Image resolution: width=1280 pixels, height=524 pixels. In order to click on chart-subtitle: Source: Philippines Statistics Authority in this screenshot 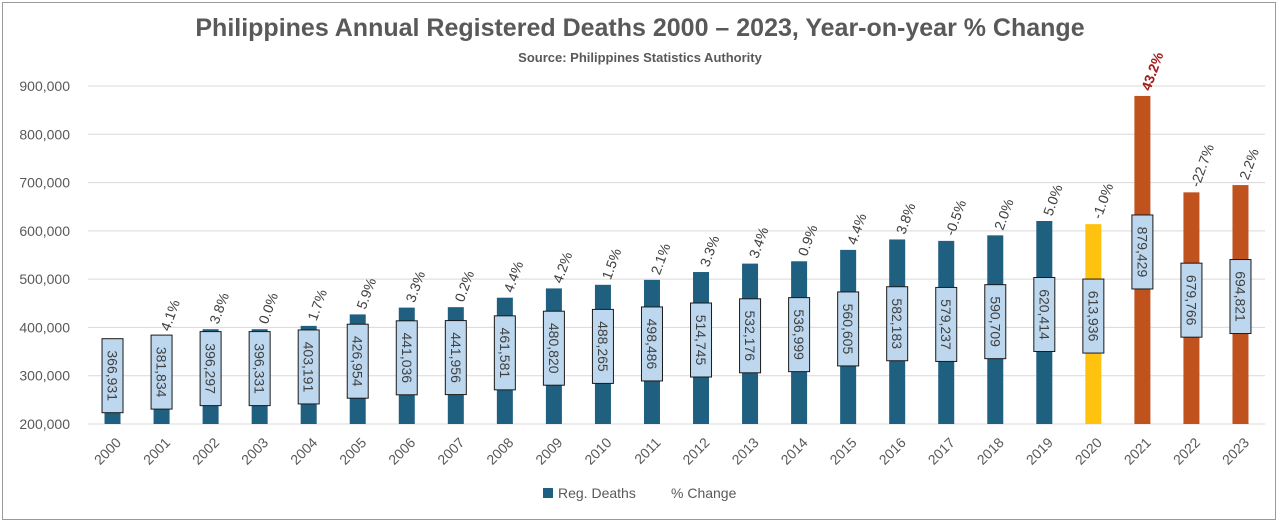, I will do `click(640, 57)`.